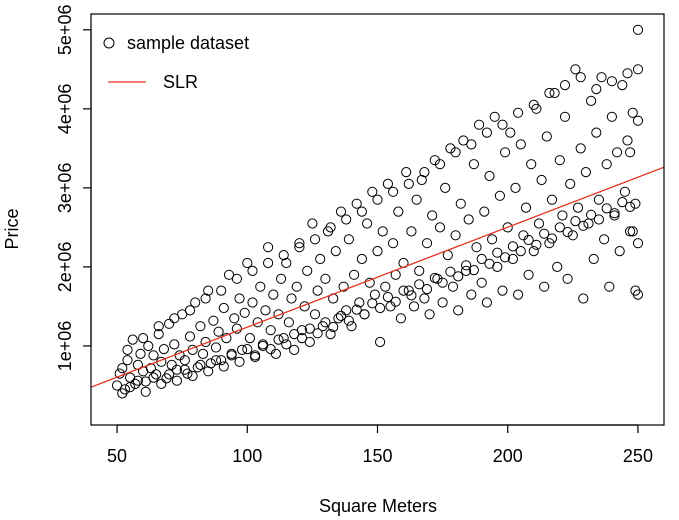  Describe the element at coordinates (117, 456) in the screenshot. I see `x-tick-label: 50` at that location.